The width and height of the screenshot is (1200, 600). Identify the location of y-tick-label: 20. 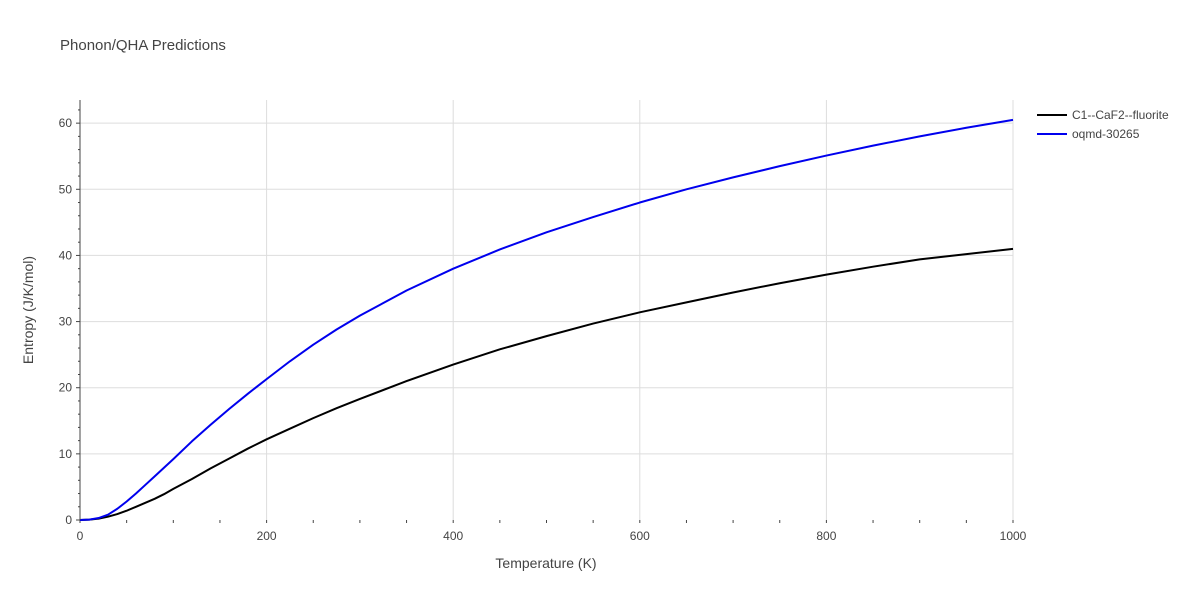
(66, 388).